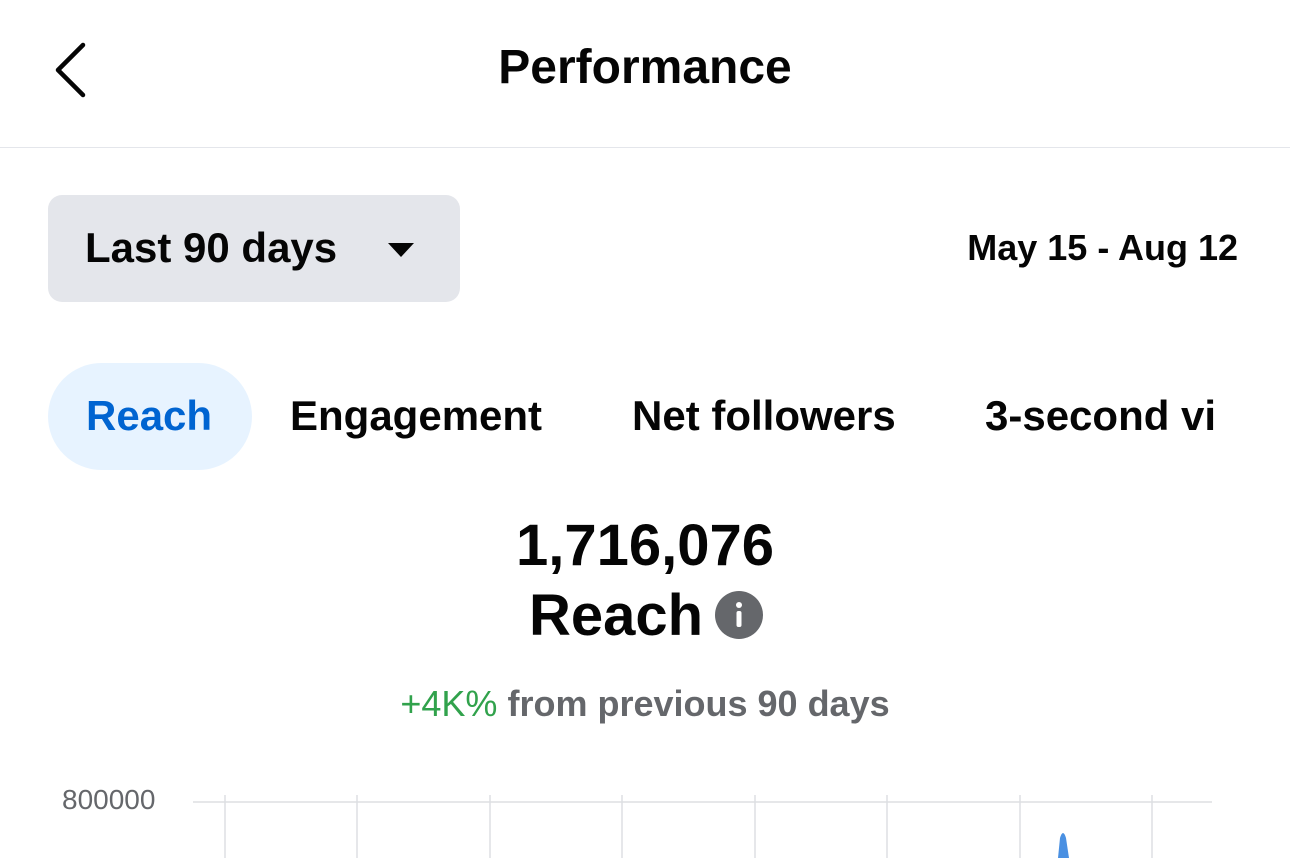 The image size is (1290, 858). Describe the element at coordinates (698, 703) in the screenshot. I see `change-note: from previous 90 days` at that location.